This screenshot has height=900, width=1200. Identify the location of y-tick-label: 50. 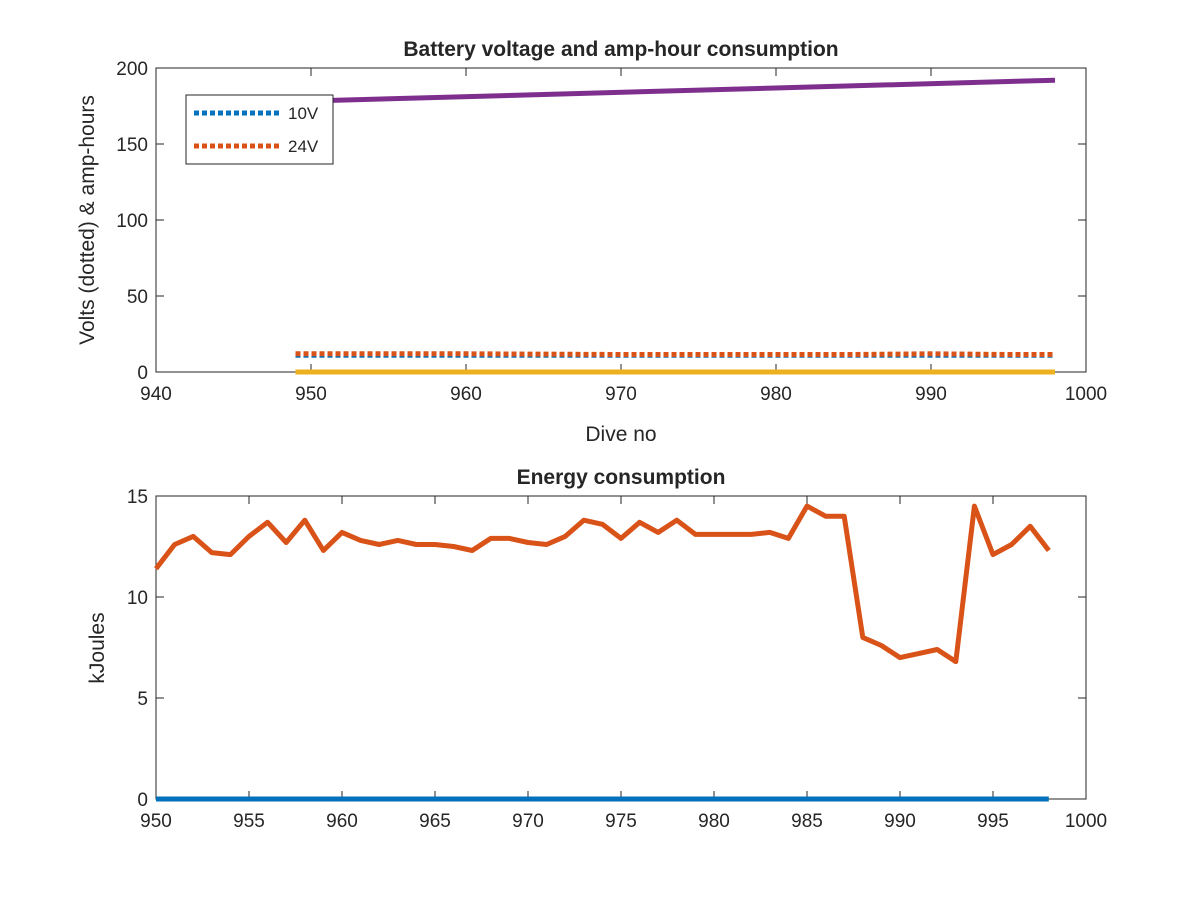
(137, 297).